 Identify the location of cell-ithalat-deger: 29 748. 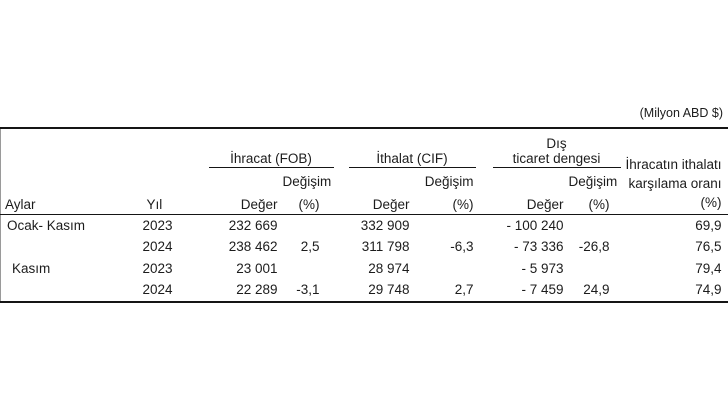
(389, 290).